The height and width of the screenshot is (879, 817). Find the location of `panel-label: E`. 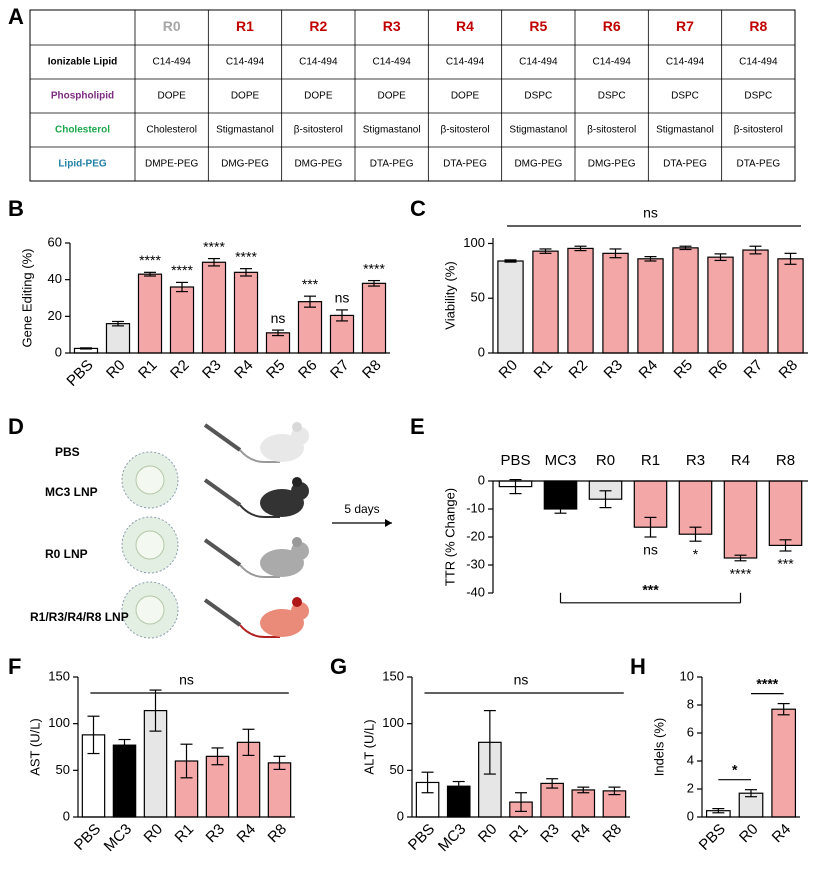

panel-label: E is located at coordinates (417, 426).